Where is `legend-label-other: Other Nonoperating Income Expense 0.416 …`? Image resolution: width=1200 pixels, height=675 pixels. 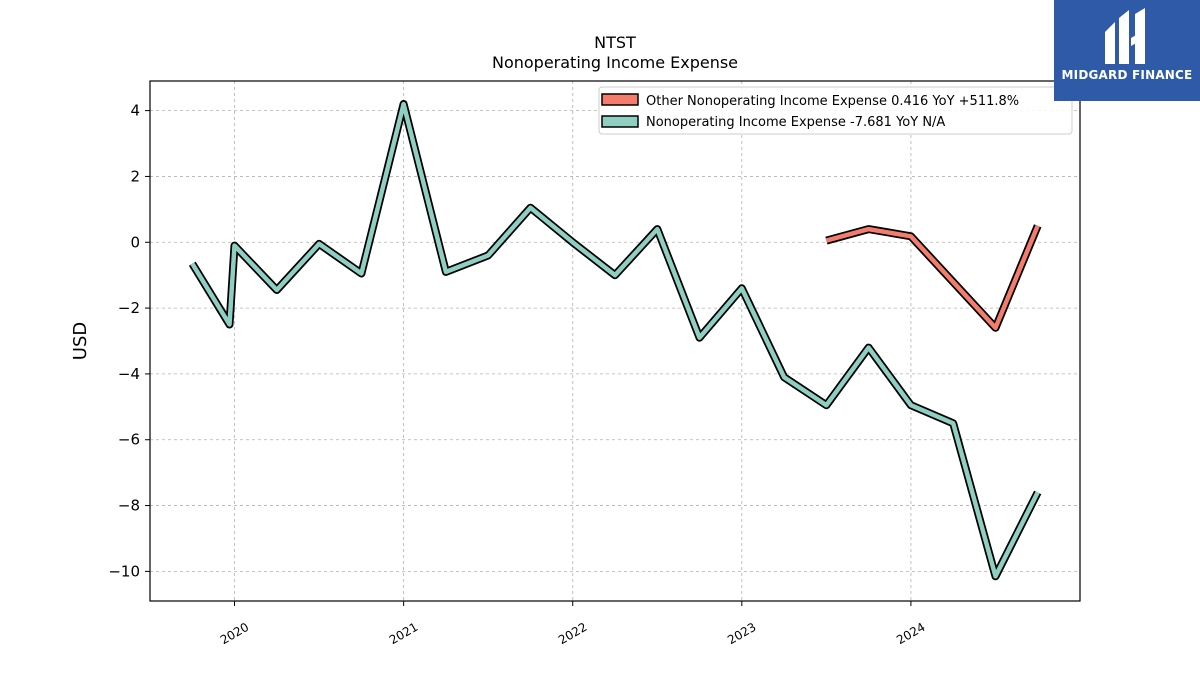 legend-label-other: Other Nonoperating Income Expense 0.416 … is located at coordinates (832, 101).